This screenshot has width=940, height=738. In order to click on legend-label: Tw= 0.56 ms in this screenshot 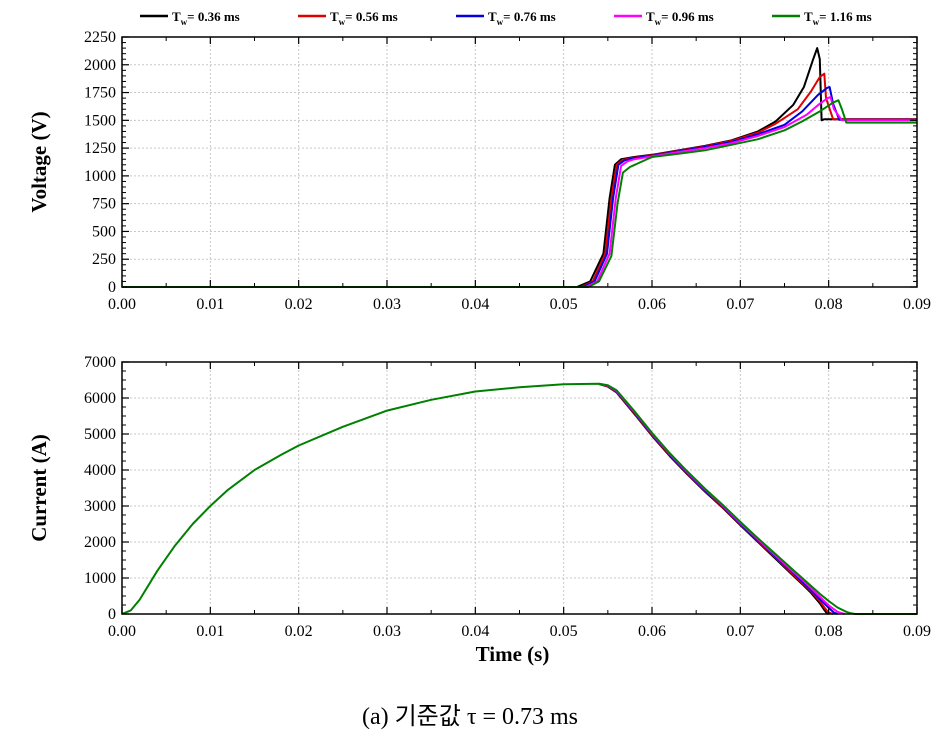, I will do `click(364, 18)`.